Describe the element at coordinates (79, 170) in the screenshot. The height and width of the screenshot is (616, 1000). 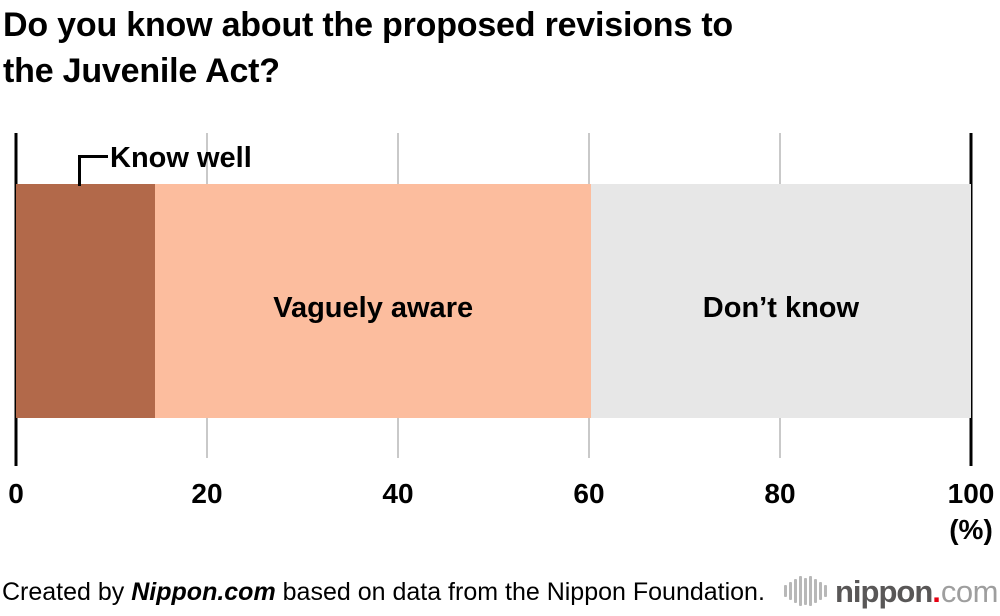
I see `know-well-callout-line-vertical` at that location.